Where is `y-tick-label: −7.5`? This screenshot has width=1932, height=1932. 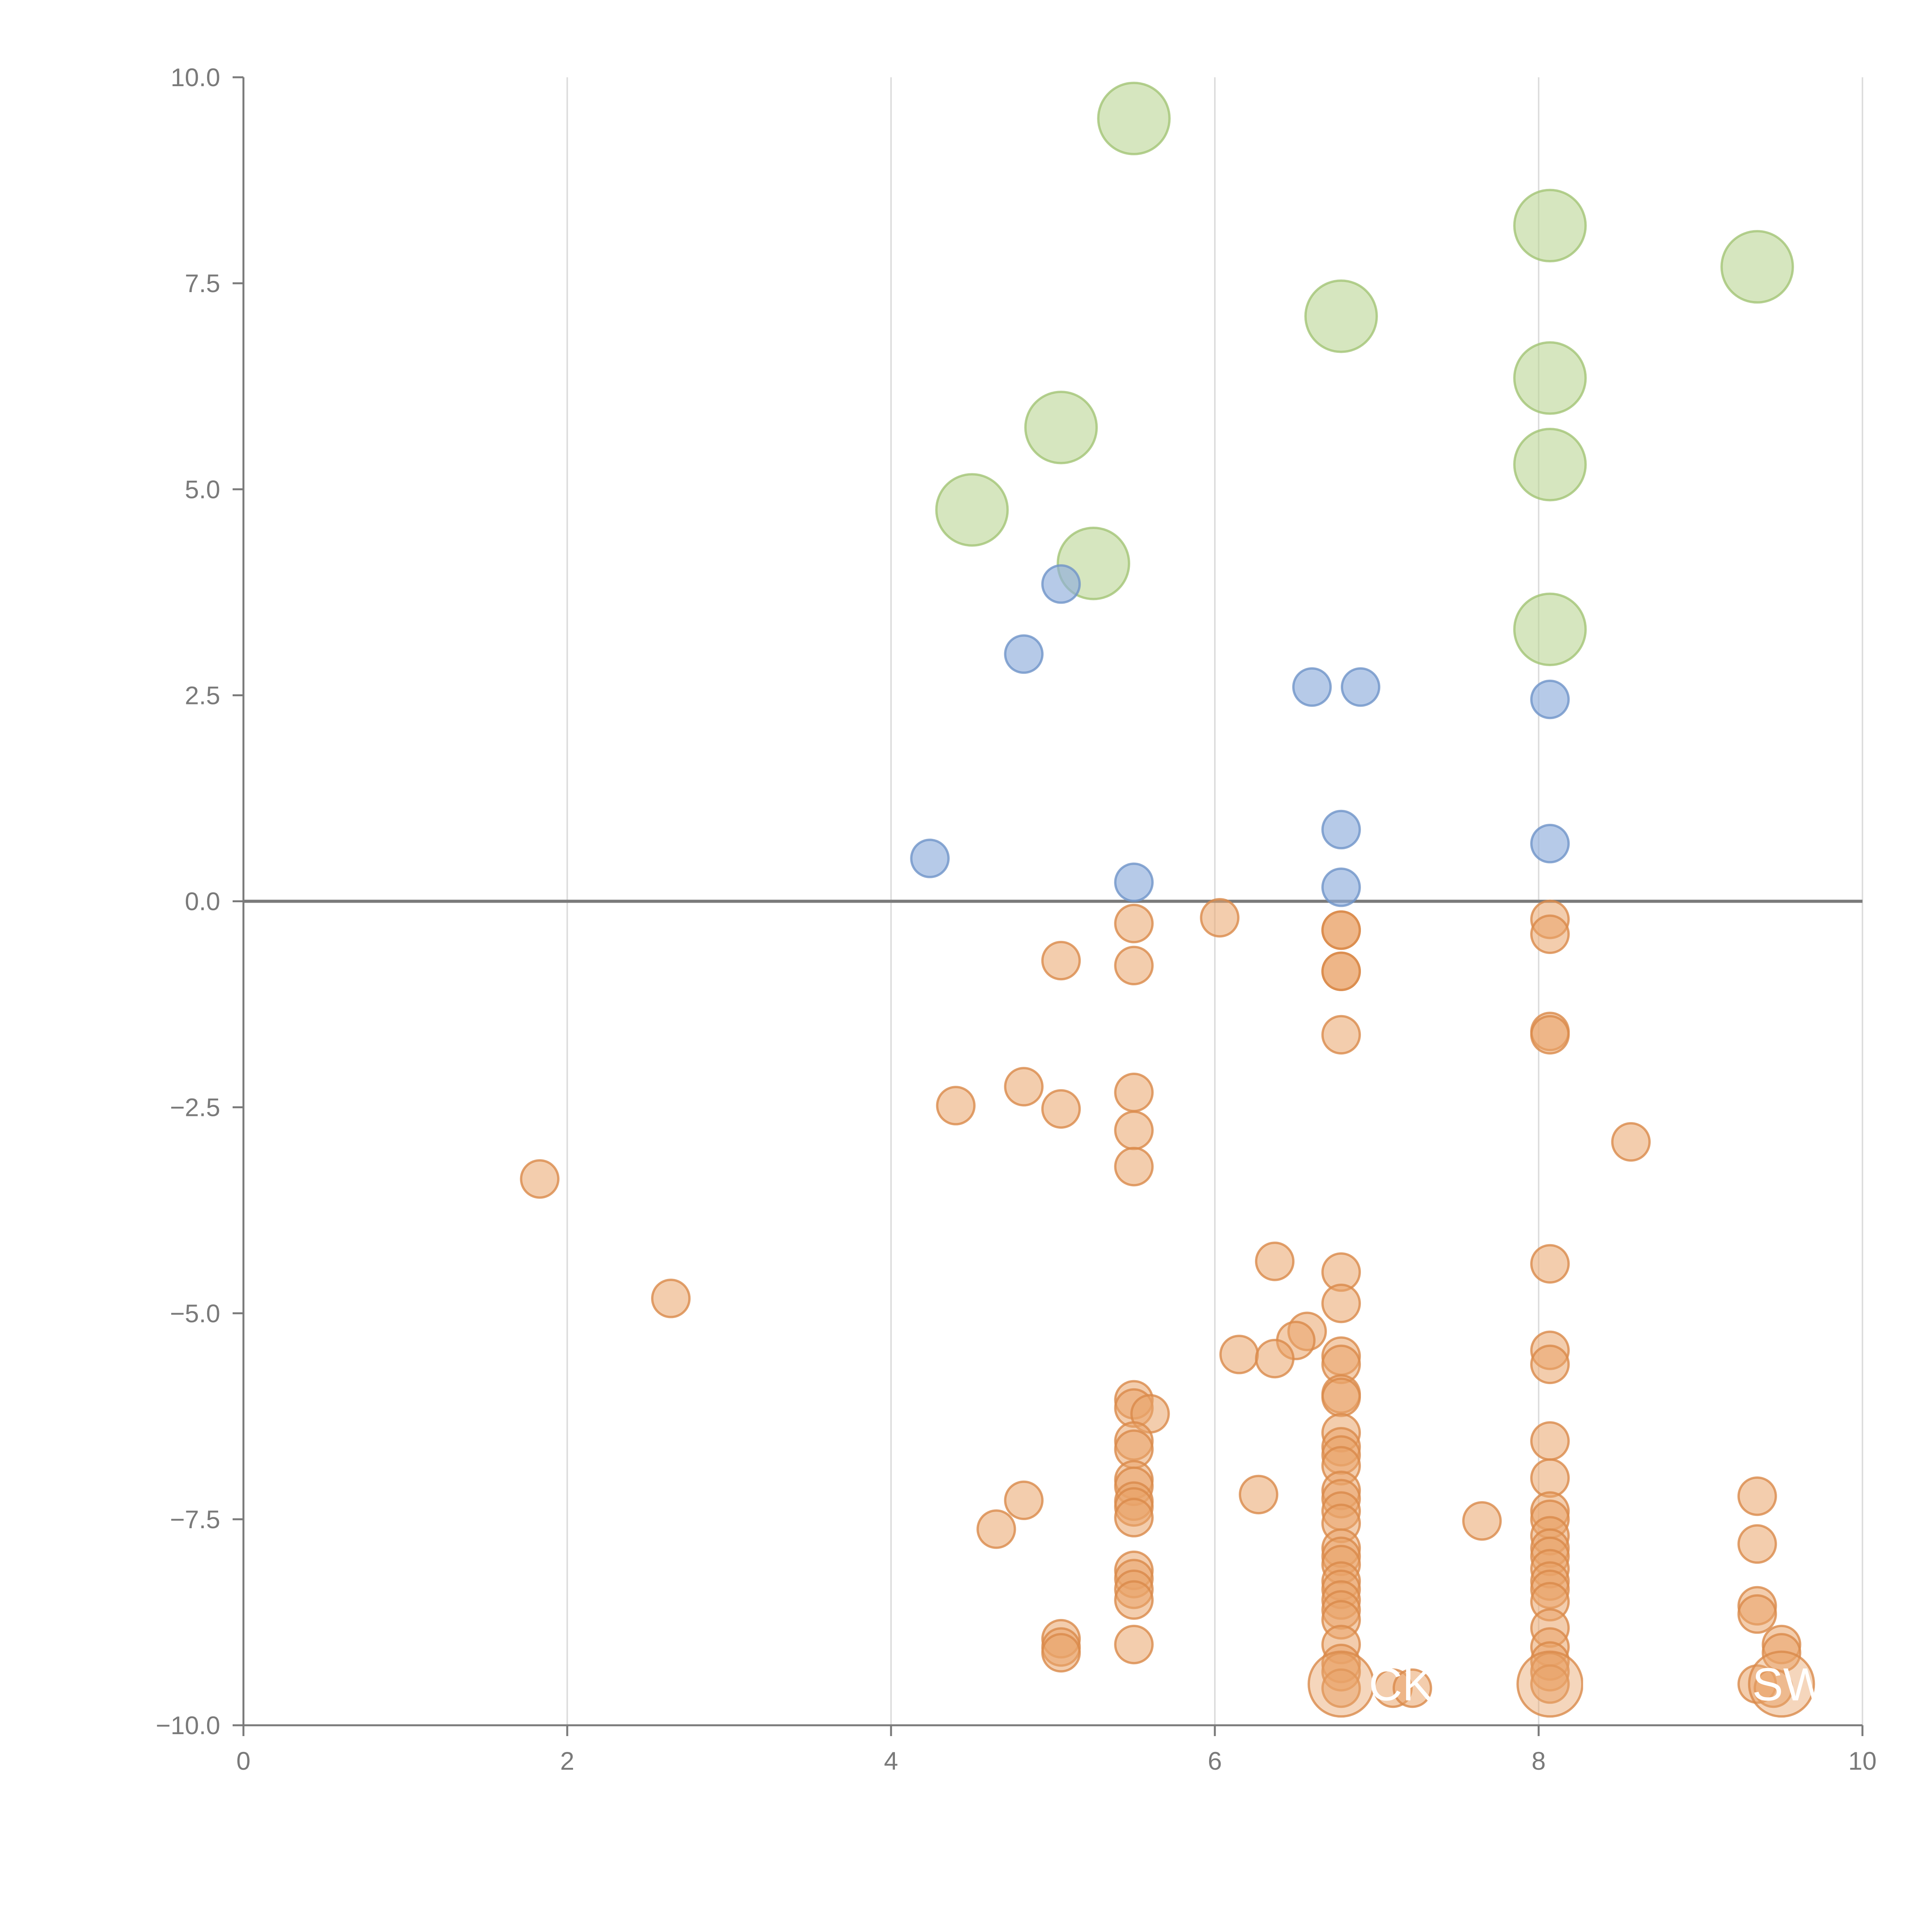
y-tick-label: −7.5 is located at coordinates (195, 1519).